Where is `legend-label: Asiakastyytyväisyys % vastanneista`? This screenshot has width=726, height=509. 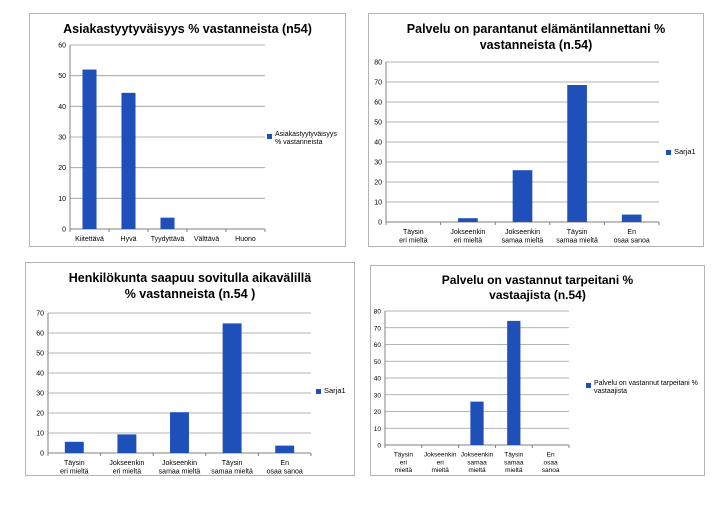 legend-label: Asiakastyytyväisyys % vastanneista is located at coordinates (306, 139).